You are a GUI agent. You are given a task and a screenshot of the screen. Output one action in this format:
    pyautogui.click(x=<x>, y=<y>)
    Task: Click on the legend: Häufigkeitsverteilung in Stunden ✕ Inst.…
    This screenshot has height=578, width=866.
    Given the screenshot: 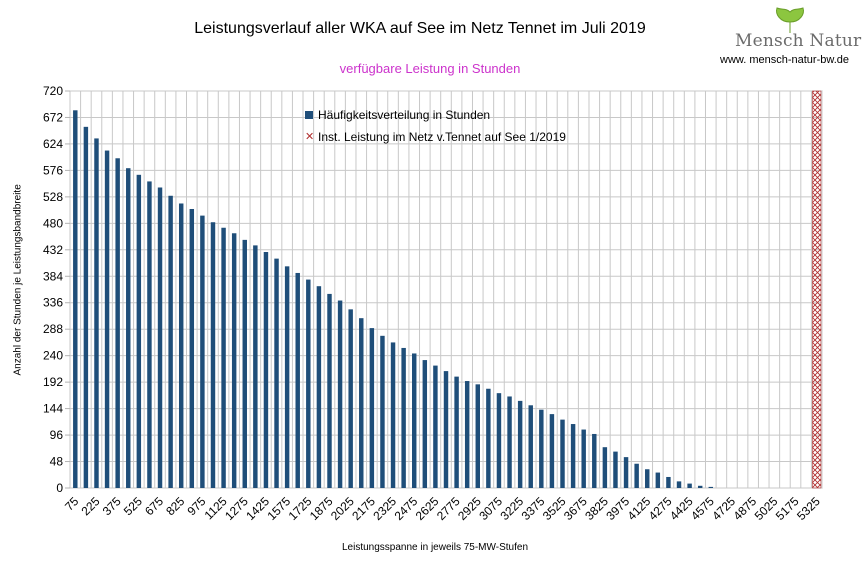 What is the action you would take?
    pyautogui.click(x=435, y=126)
    